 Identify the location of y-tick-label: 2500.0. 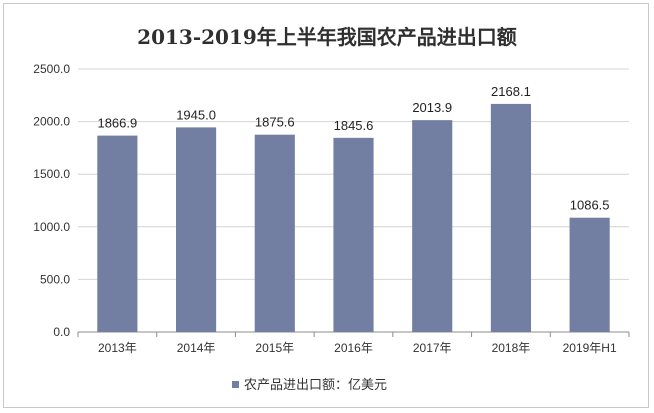
(51, 69).